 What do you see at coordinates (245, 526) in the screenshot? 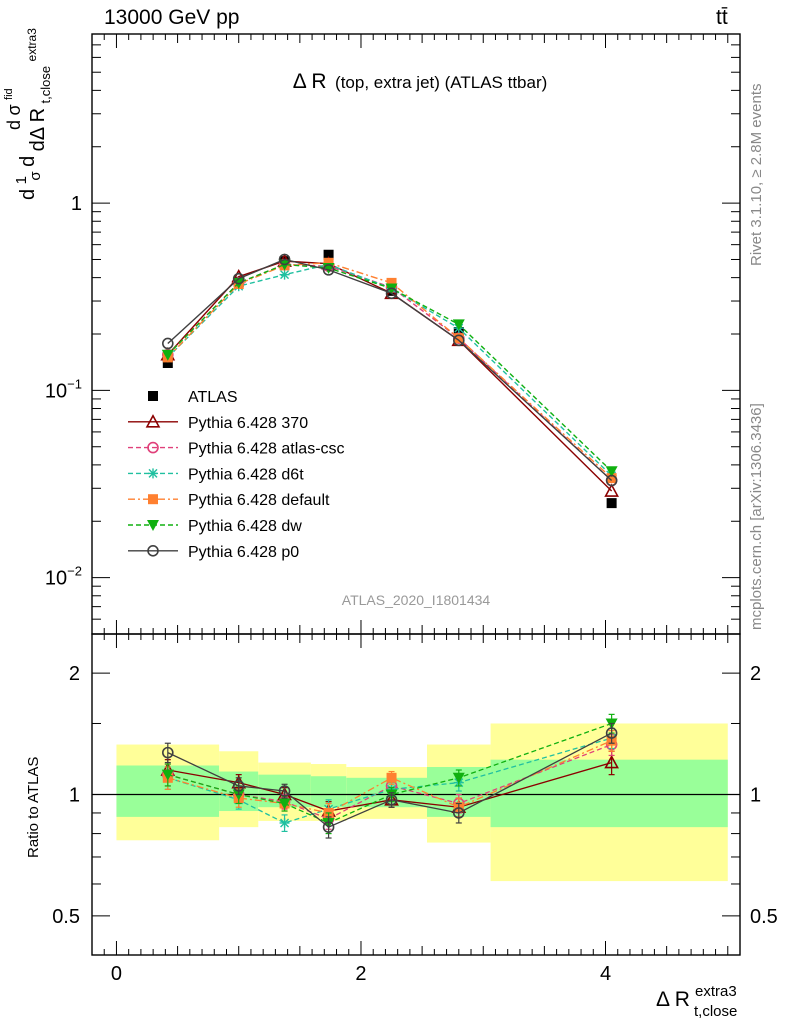
I see `legend-label: Pythia 6.428 dw` at bounding box center [245, 526].